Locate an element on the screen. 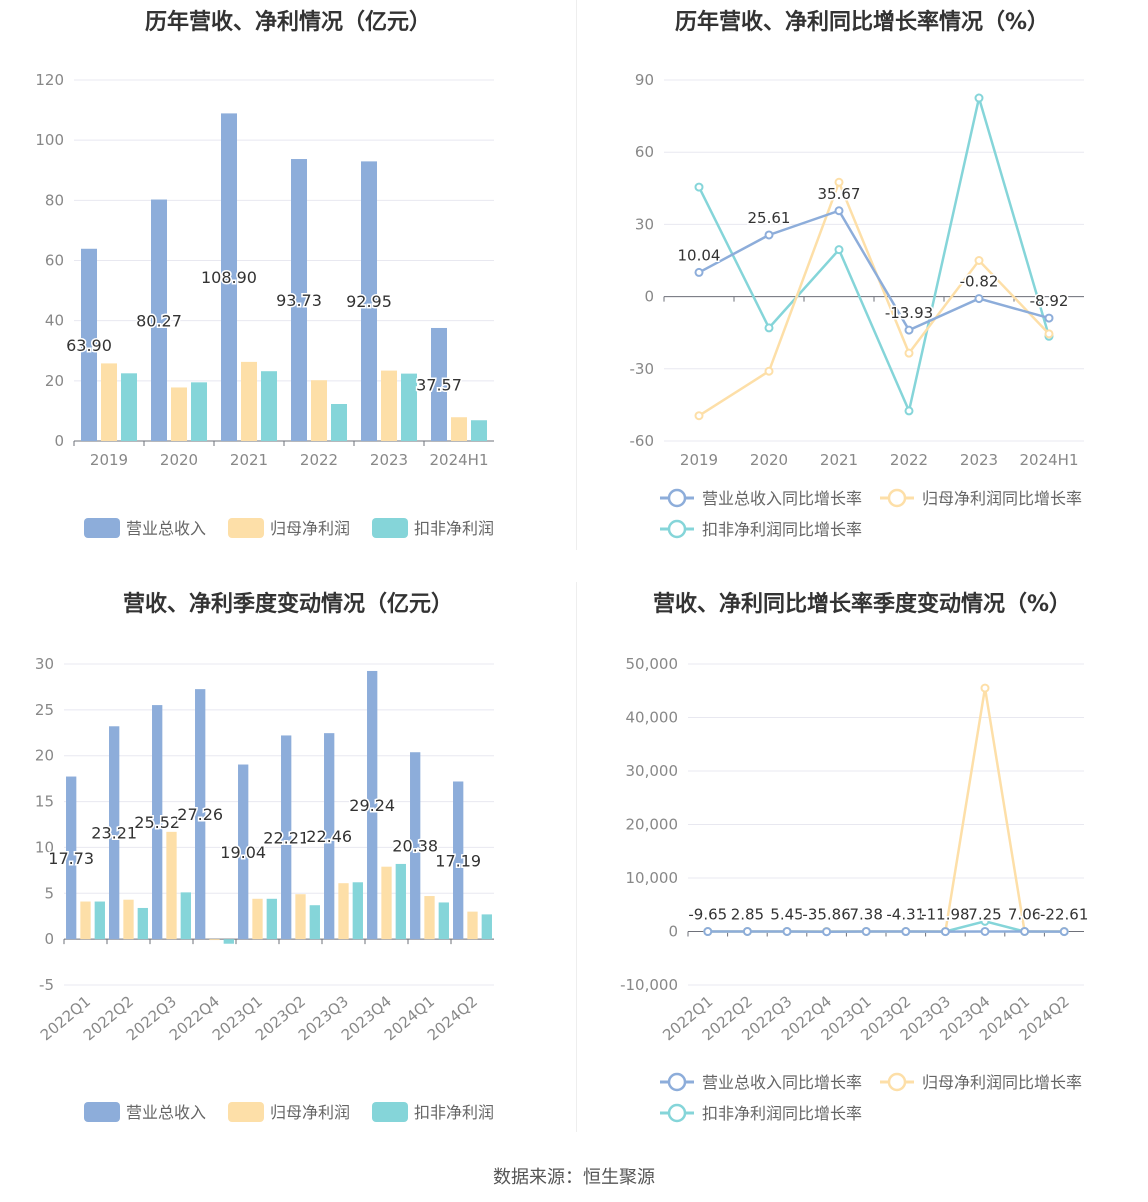 The width and height of the screenshot is (1148, 1202). data-label: 20.38 is located at coordinates (415, 846).